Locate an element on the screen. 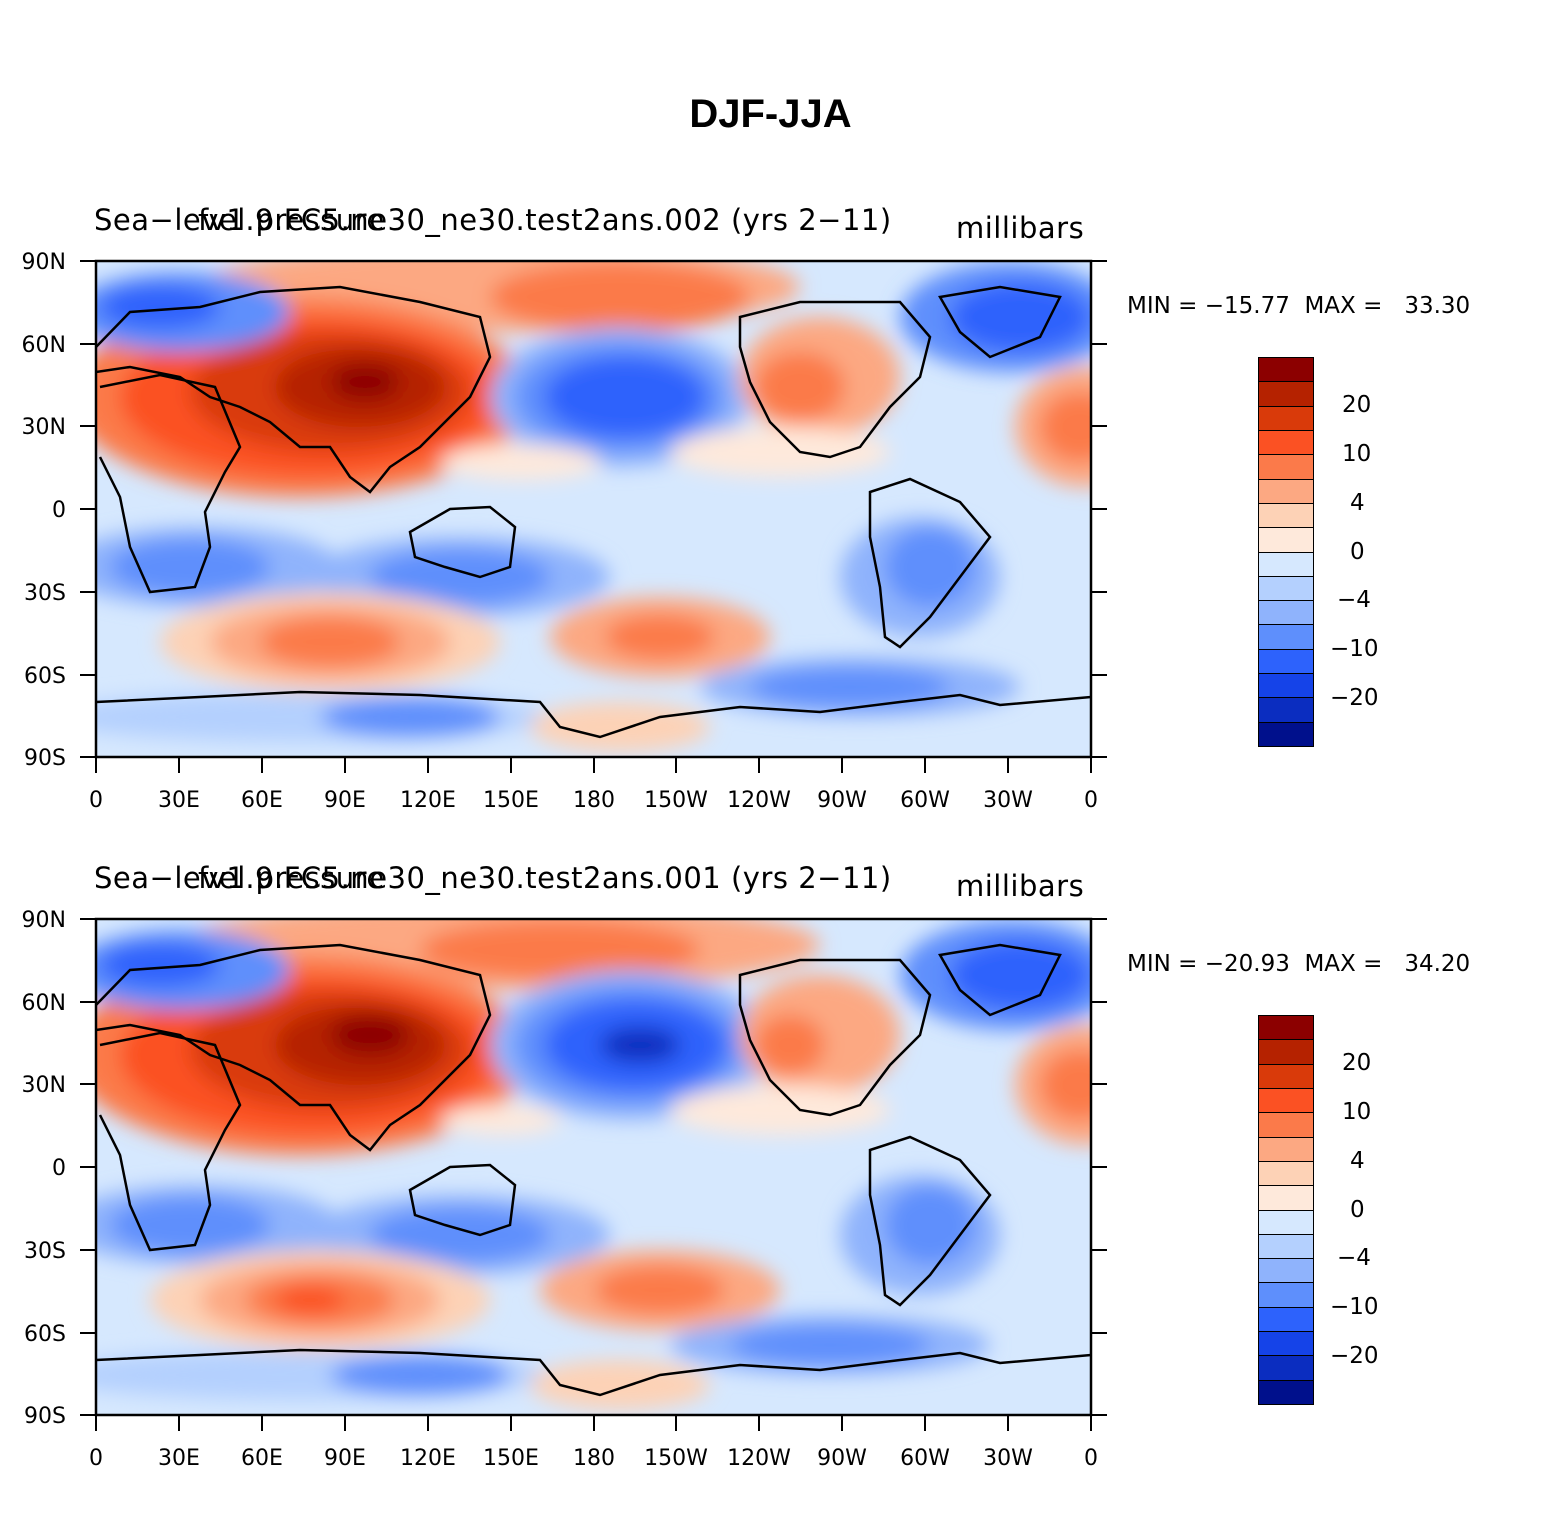 The height and width of the screenshot is (1538, 1541). colorbar-label: −20 is located at coordinates (1354, 698).